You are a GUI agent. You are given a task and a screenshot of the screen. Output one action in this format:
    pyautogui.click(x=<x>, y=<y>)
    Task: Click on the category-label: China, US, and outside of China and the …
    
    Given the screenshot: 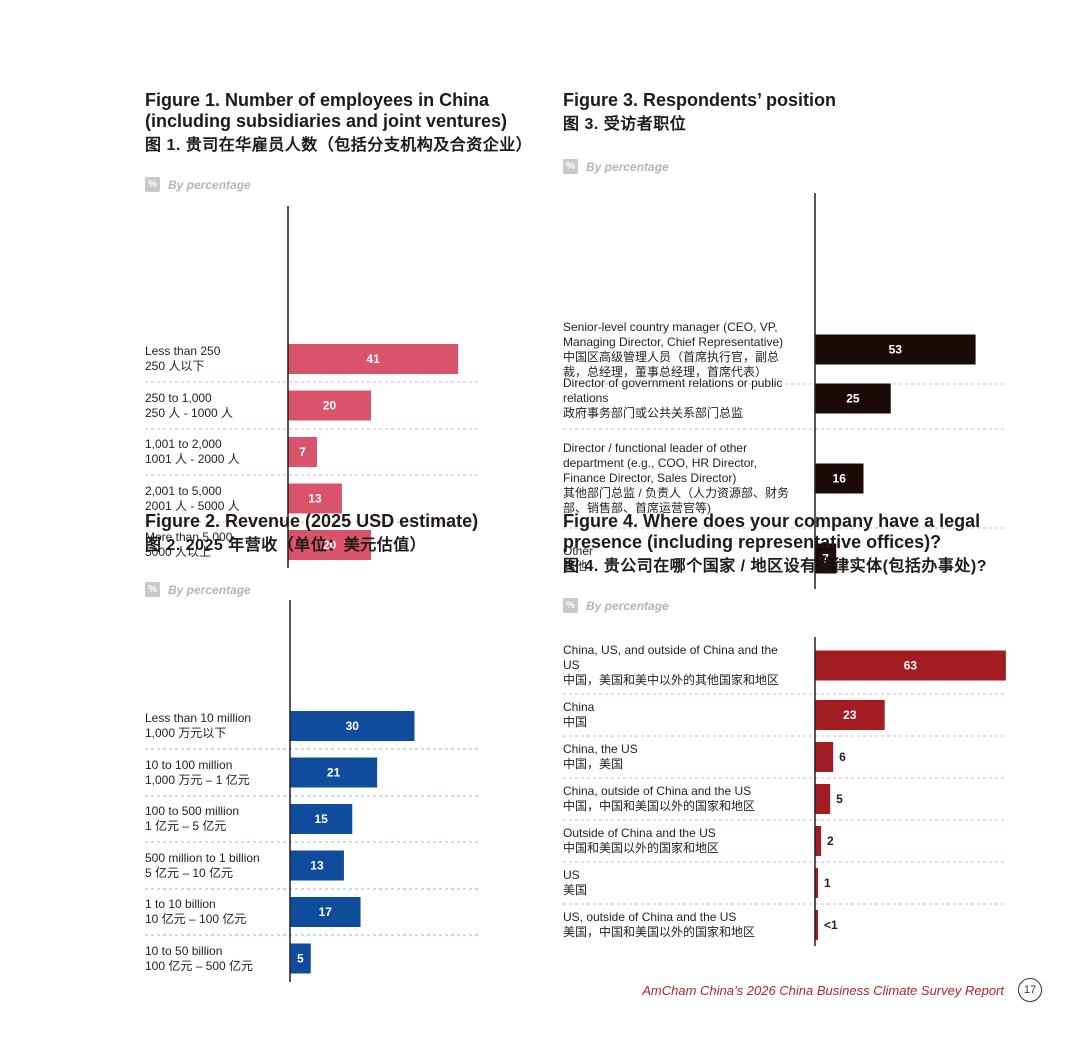 What is the action you would take?
    pyautogui.click(x=678, y=665)
    